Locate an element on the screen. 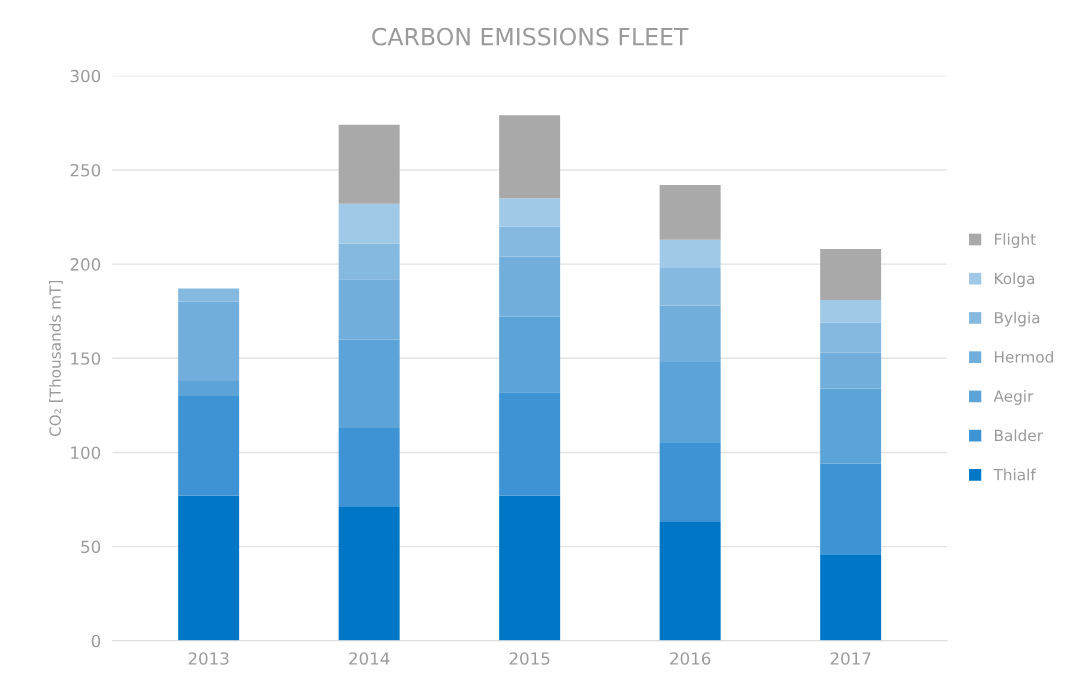 Image resolution: width=1070 pixels, height=689 pixels. y-tick-label: 250 is located at coordinates (85, 170).